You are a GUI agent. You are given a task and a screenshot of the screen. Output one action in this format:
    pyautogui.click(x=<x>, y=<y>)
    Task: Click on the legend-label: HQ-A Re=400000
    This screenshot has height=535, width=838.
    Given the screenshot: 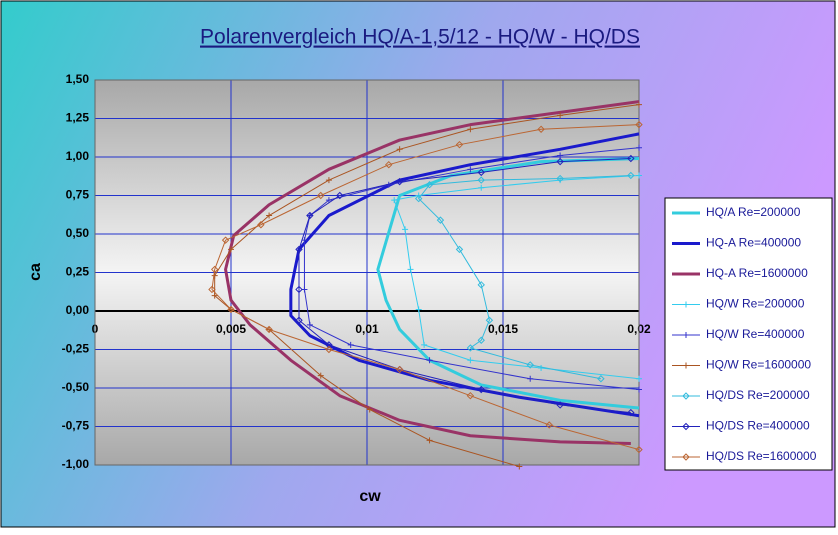 What is the action you would take?
    pyautogui.click(x=753, y=243)
    